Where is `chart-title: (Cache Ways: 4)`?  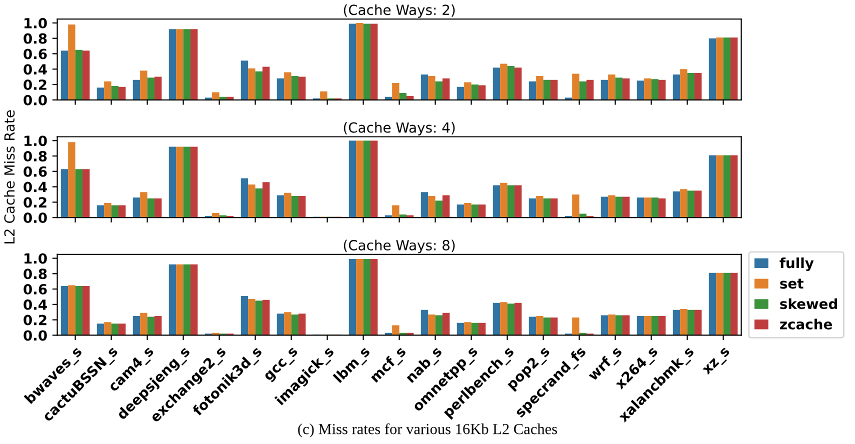 chart-title: (Cache Ways: 4) is located at coordinates (399, 129).